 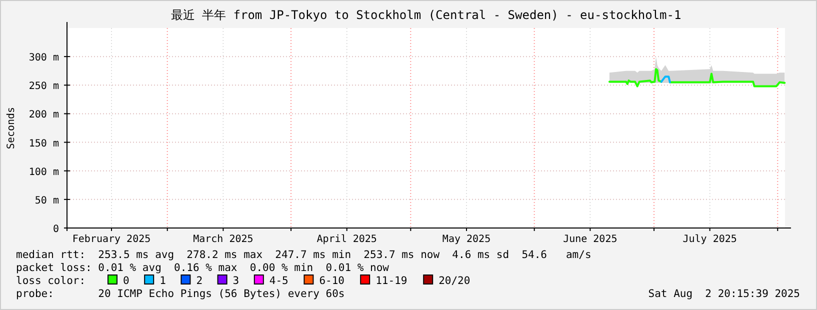 What do you see at coordinates (724, 294) in the screenshot?
I see `text: Sat Aug 2 20:15:39 2025` at bounding box center [724, 294].